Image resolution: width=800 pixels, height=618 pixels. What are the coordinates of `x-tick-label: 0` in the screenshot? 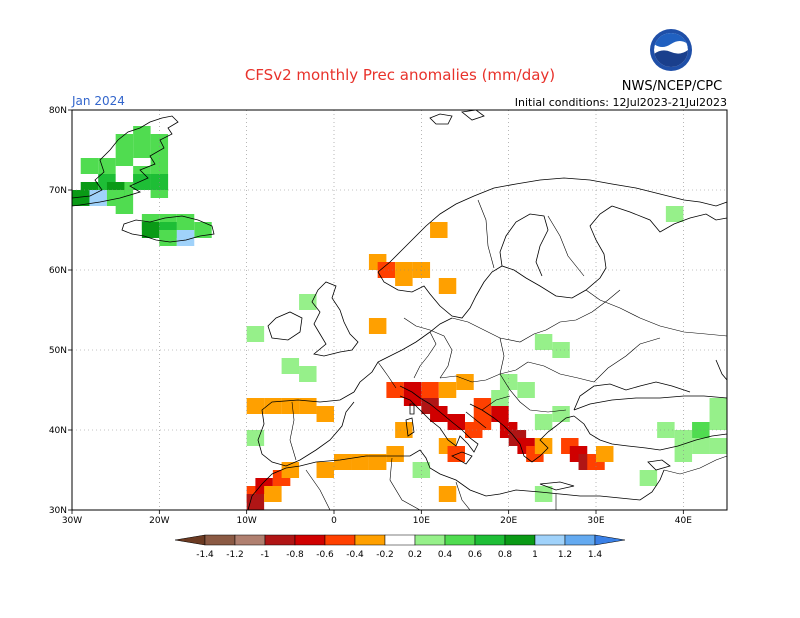 It's located at (334, 521).